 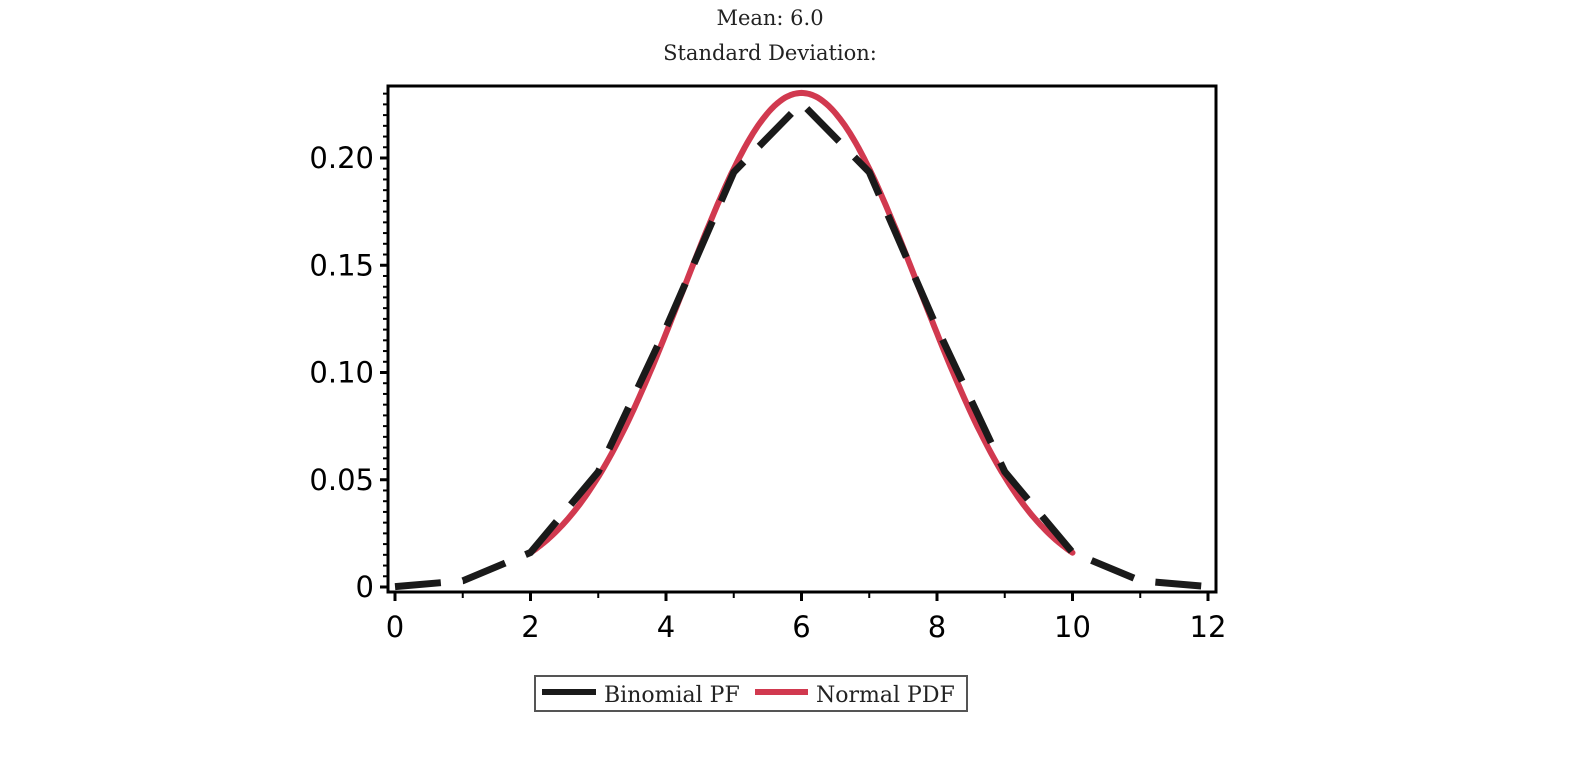 What do you see at coordinates (341, 373) in the screenshot?
I see `y-tick-label: 0.10` at bounding box center [341, 373].